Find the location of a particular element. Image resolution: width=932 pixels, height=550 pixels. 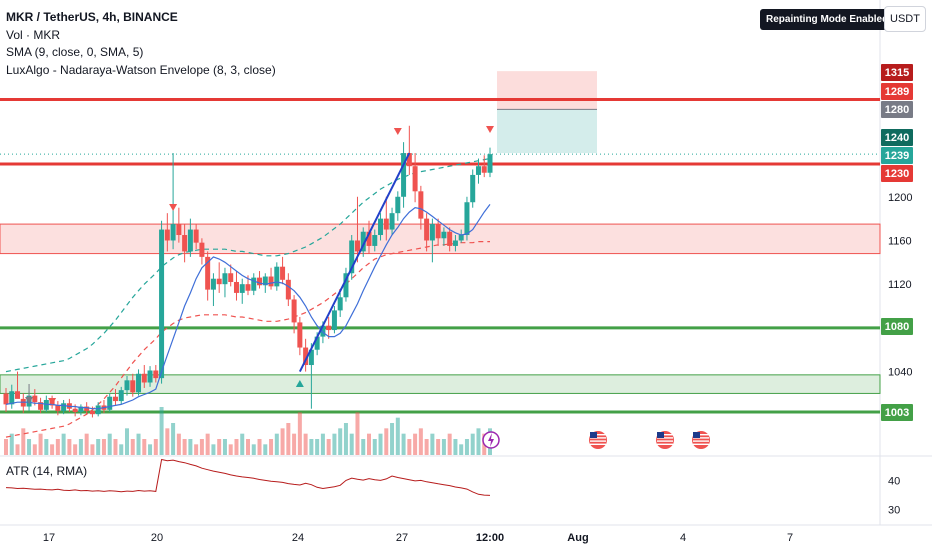

price-tag-label: 1003 is located at coordinates (897, 413).